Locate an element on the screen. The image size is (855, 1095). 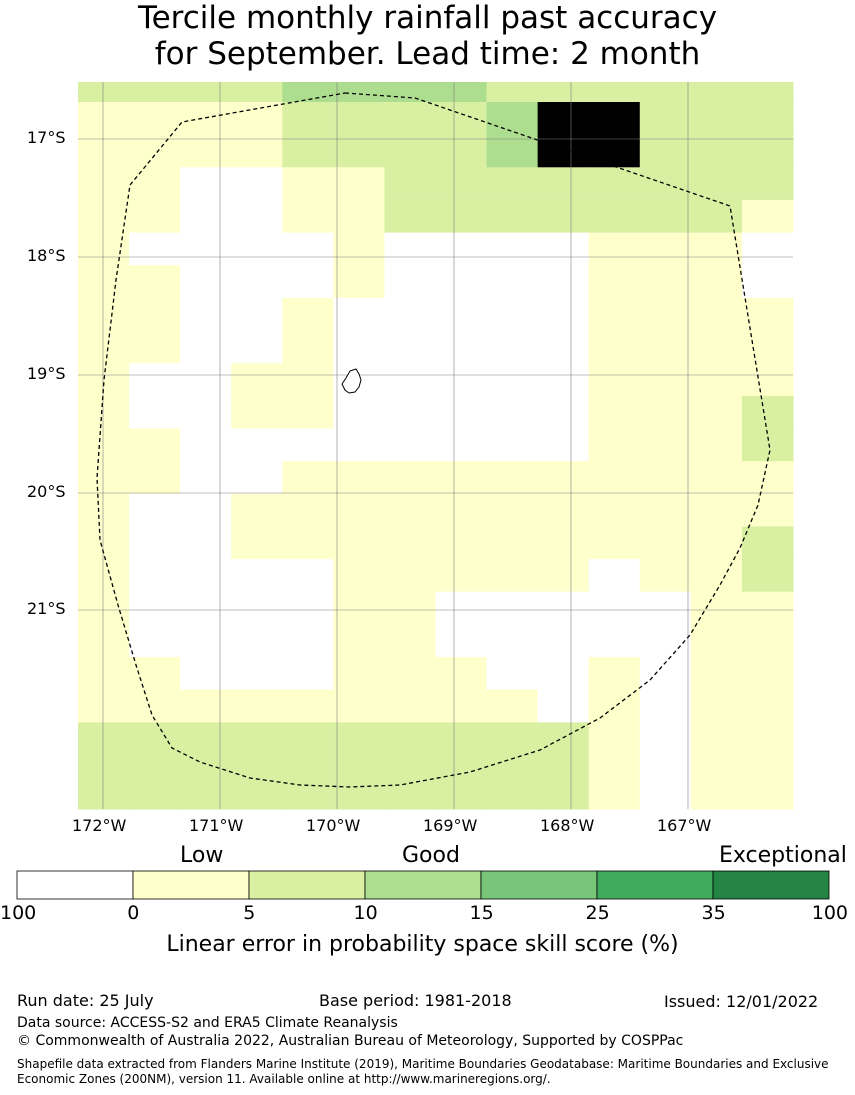
latitude-label: 18°S is located at coordinates (46, 255).